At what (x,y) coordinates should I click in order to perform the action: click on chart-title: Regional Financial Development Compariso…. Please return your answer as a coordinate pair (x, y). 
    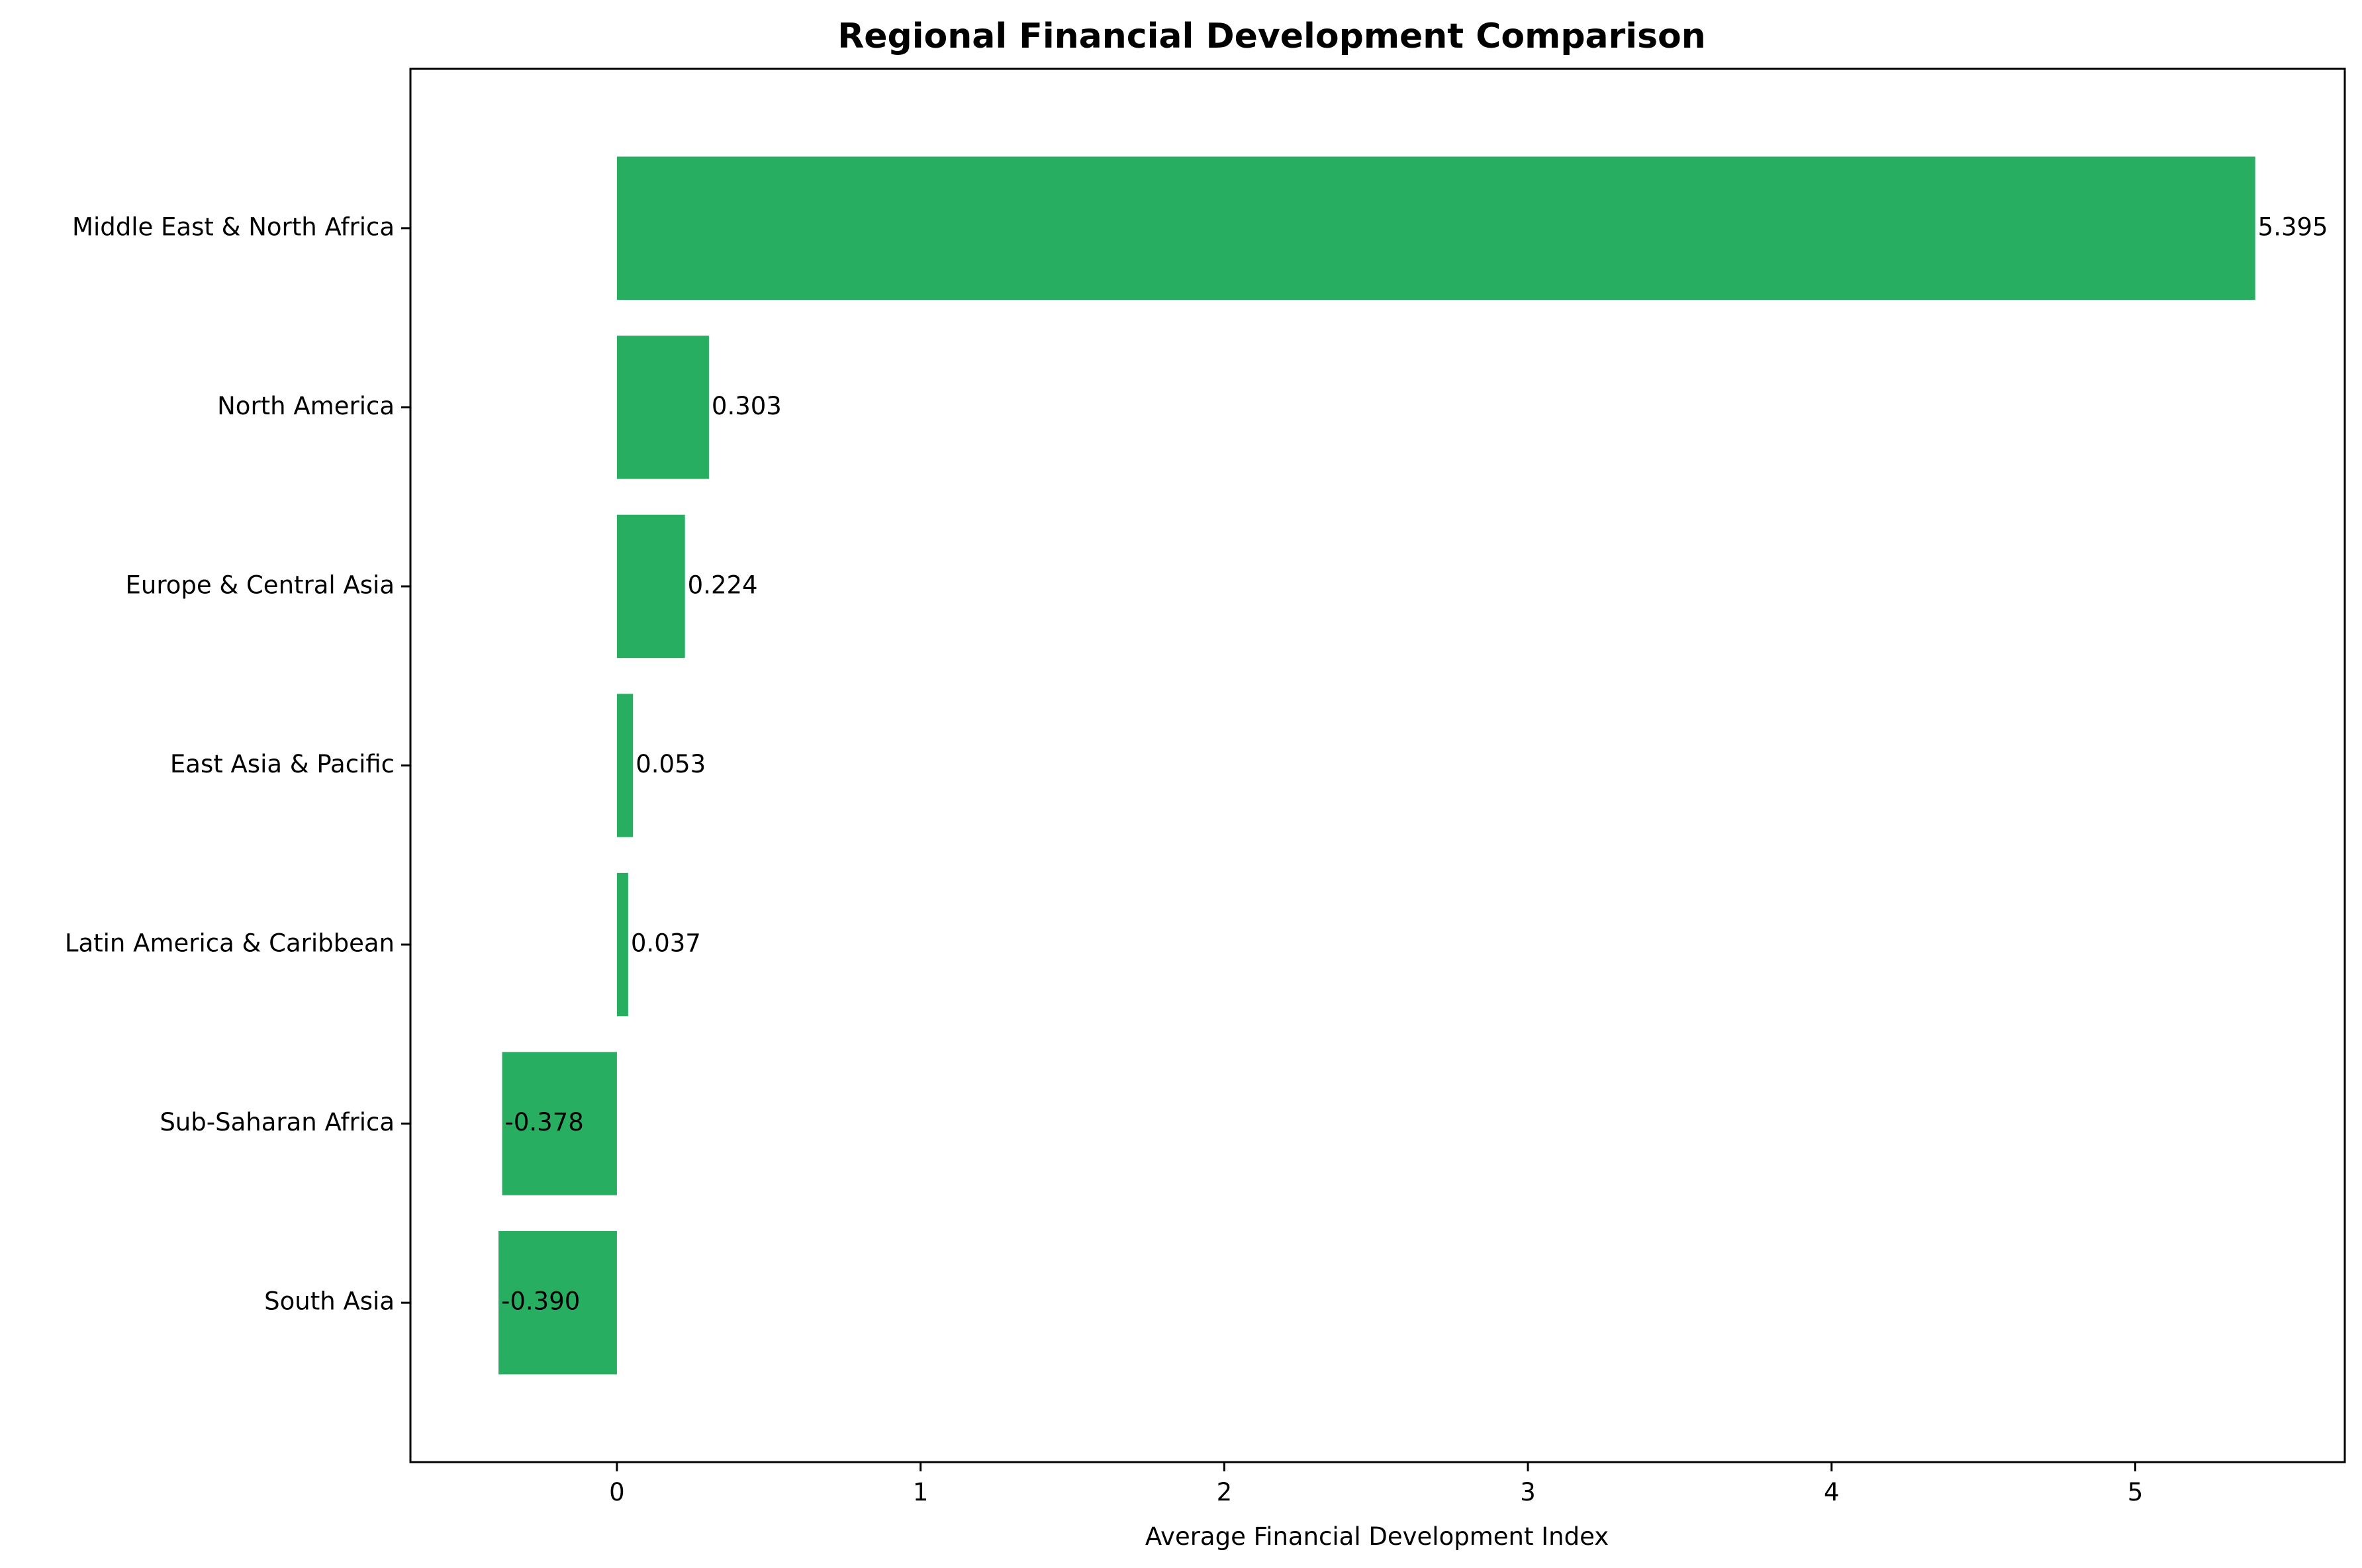
    Looking at the image, I should click on (1271, 36).